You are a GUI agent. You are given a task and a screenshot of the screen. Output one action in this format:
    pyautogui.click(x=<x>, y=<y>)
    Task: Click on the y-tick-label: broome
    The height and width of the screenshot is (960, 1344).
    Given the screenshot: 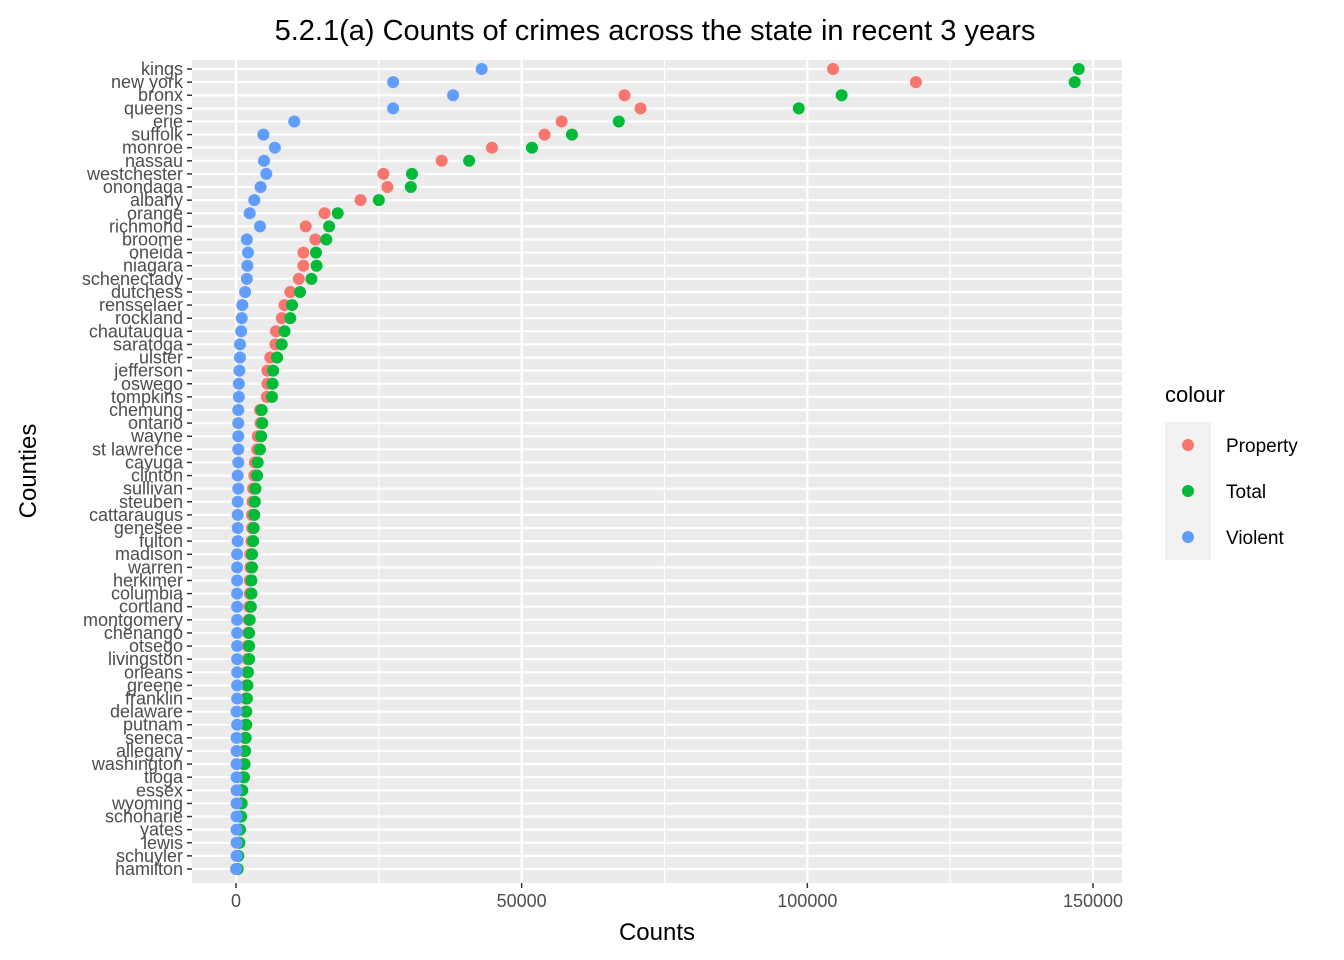 What is the action you would take?
    pyautogui.click(x=152, y=239)
    